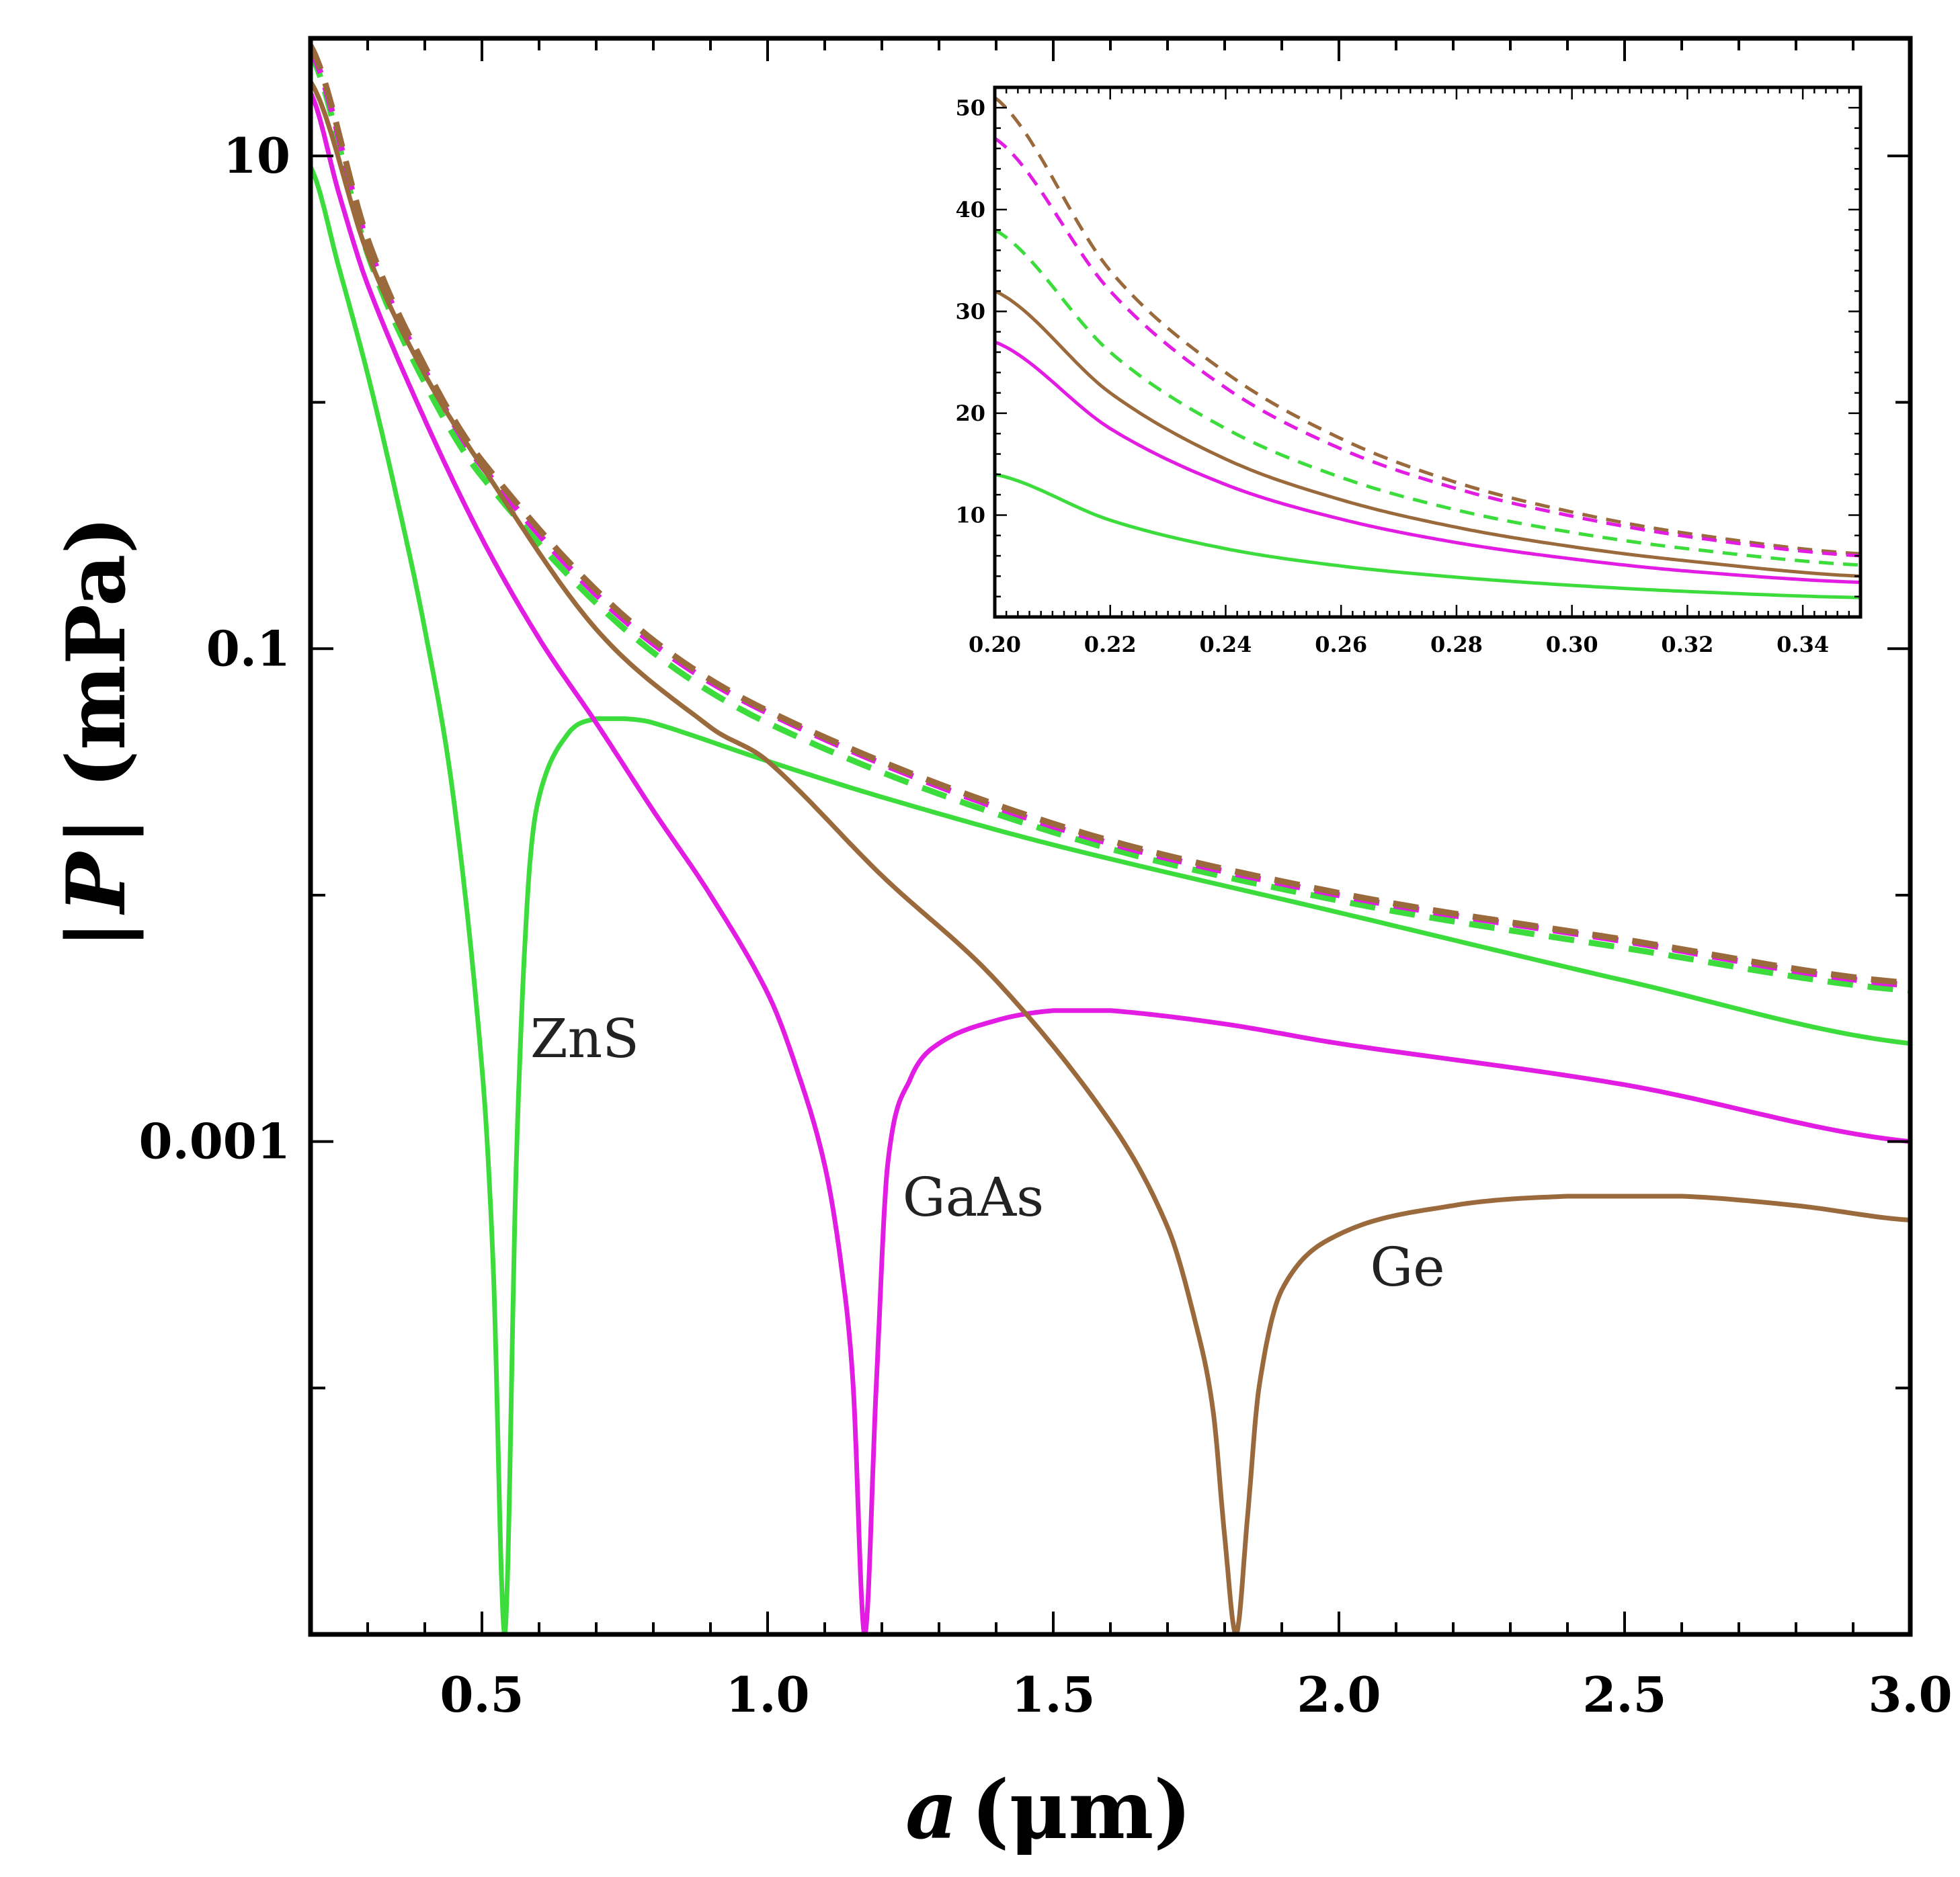 Image resolution: width=1960 pixels, height=1877 pixels. I want to click on inset-series-line-zns-dashed, so click(1428, 397).